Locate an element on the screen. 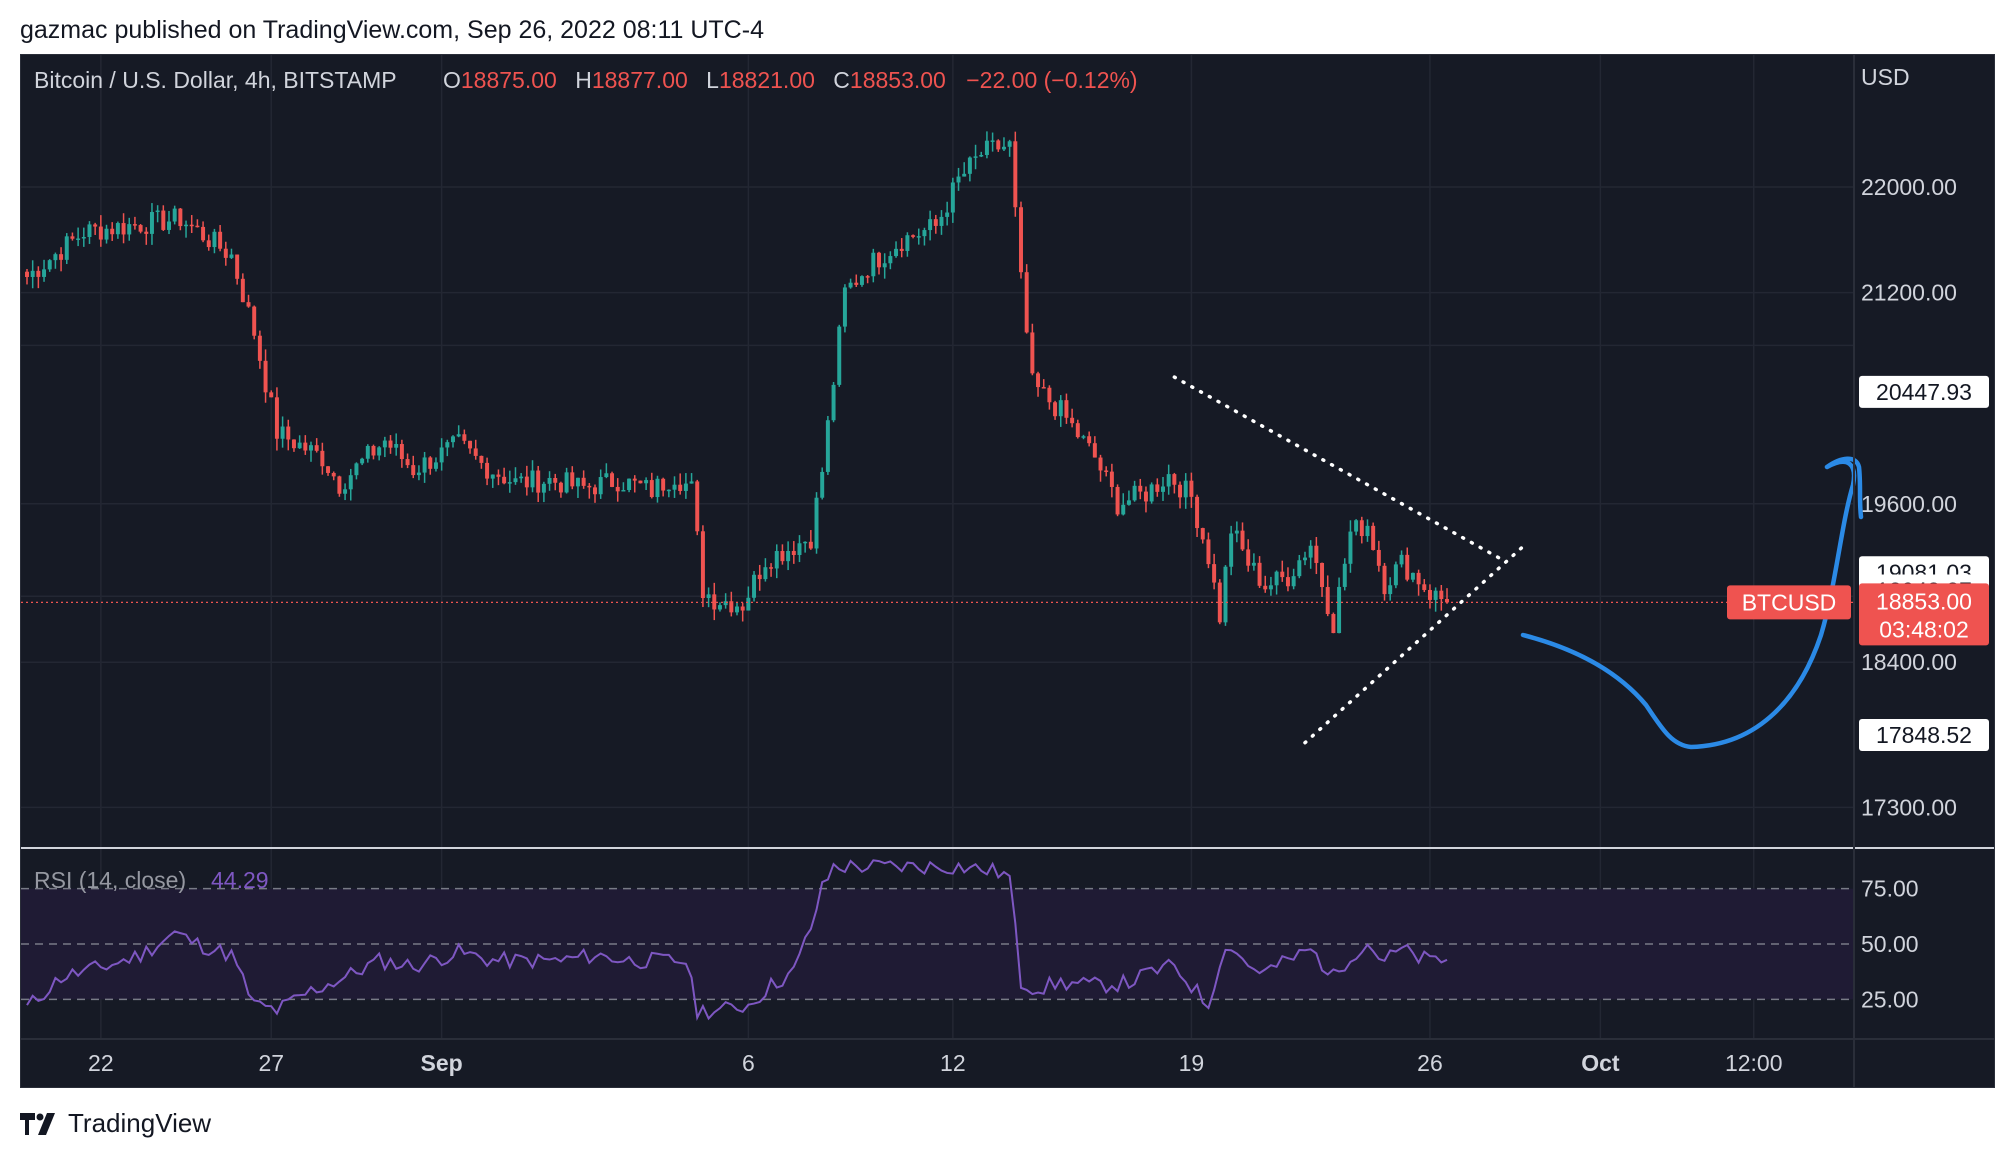 Image resolution: width=2014 pixels, height=1158 pixels. rsi-label: RSI (14, close) is located at coordinates (110, 880).